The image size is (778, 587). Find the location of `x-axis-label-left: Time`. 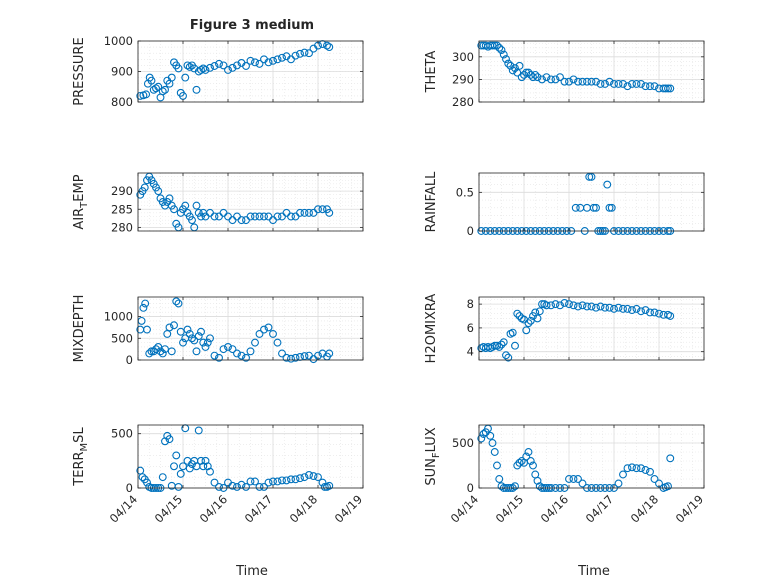

x-axis-label-left: Time is located at coordinates (251, 571).